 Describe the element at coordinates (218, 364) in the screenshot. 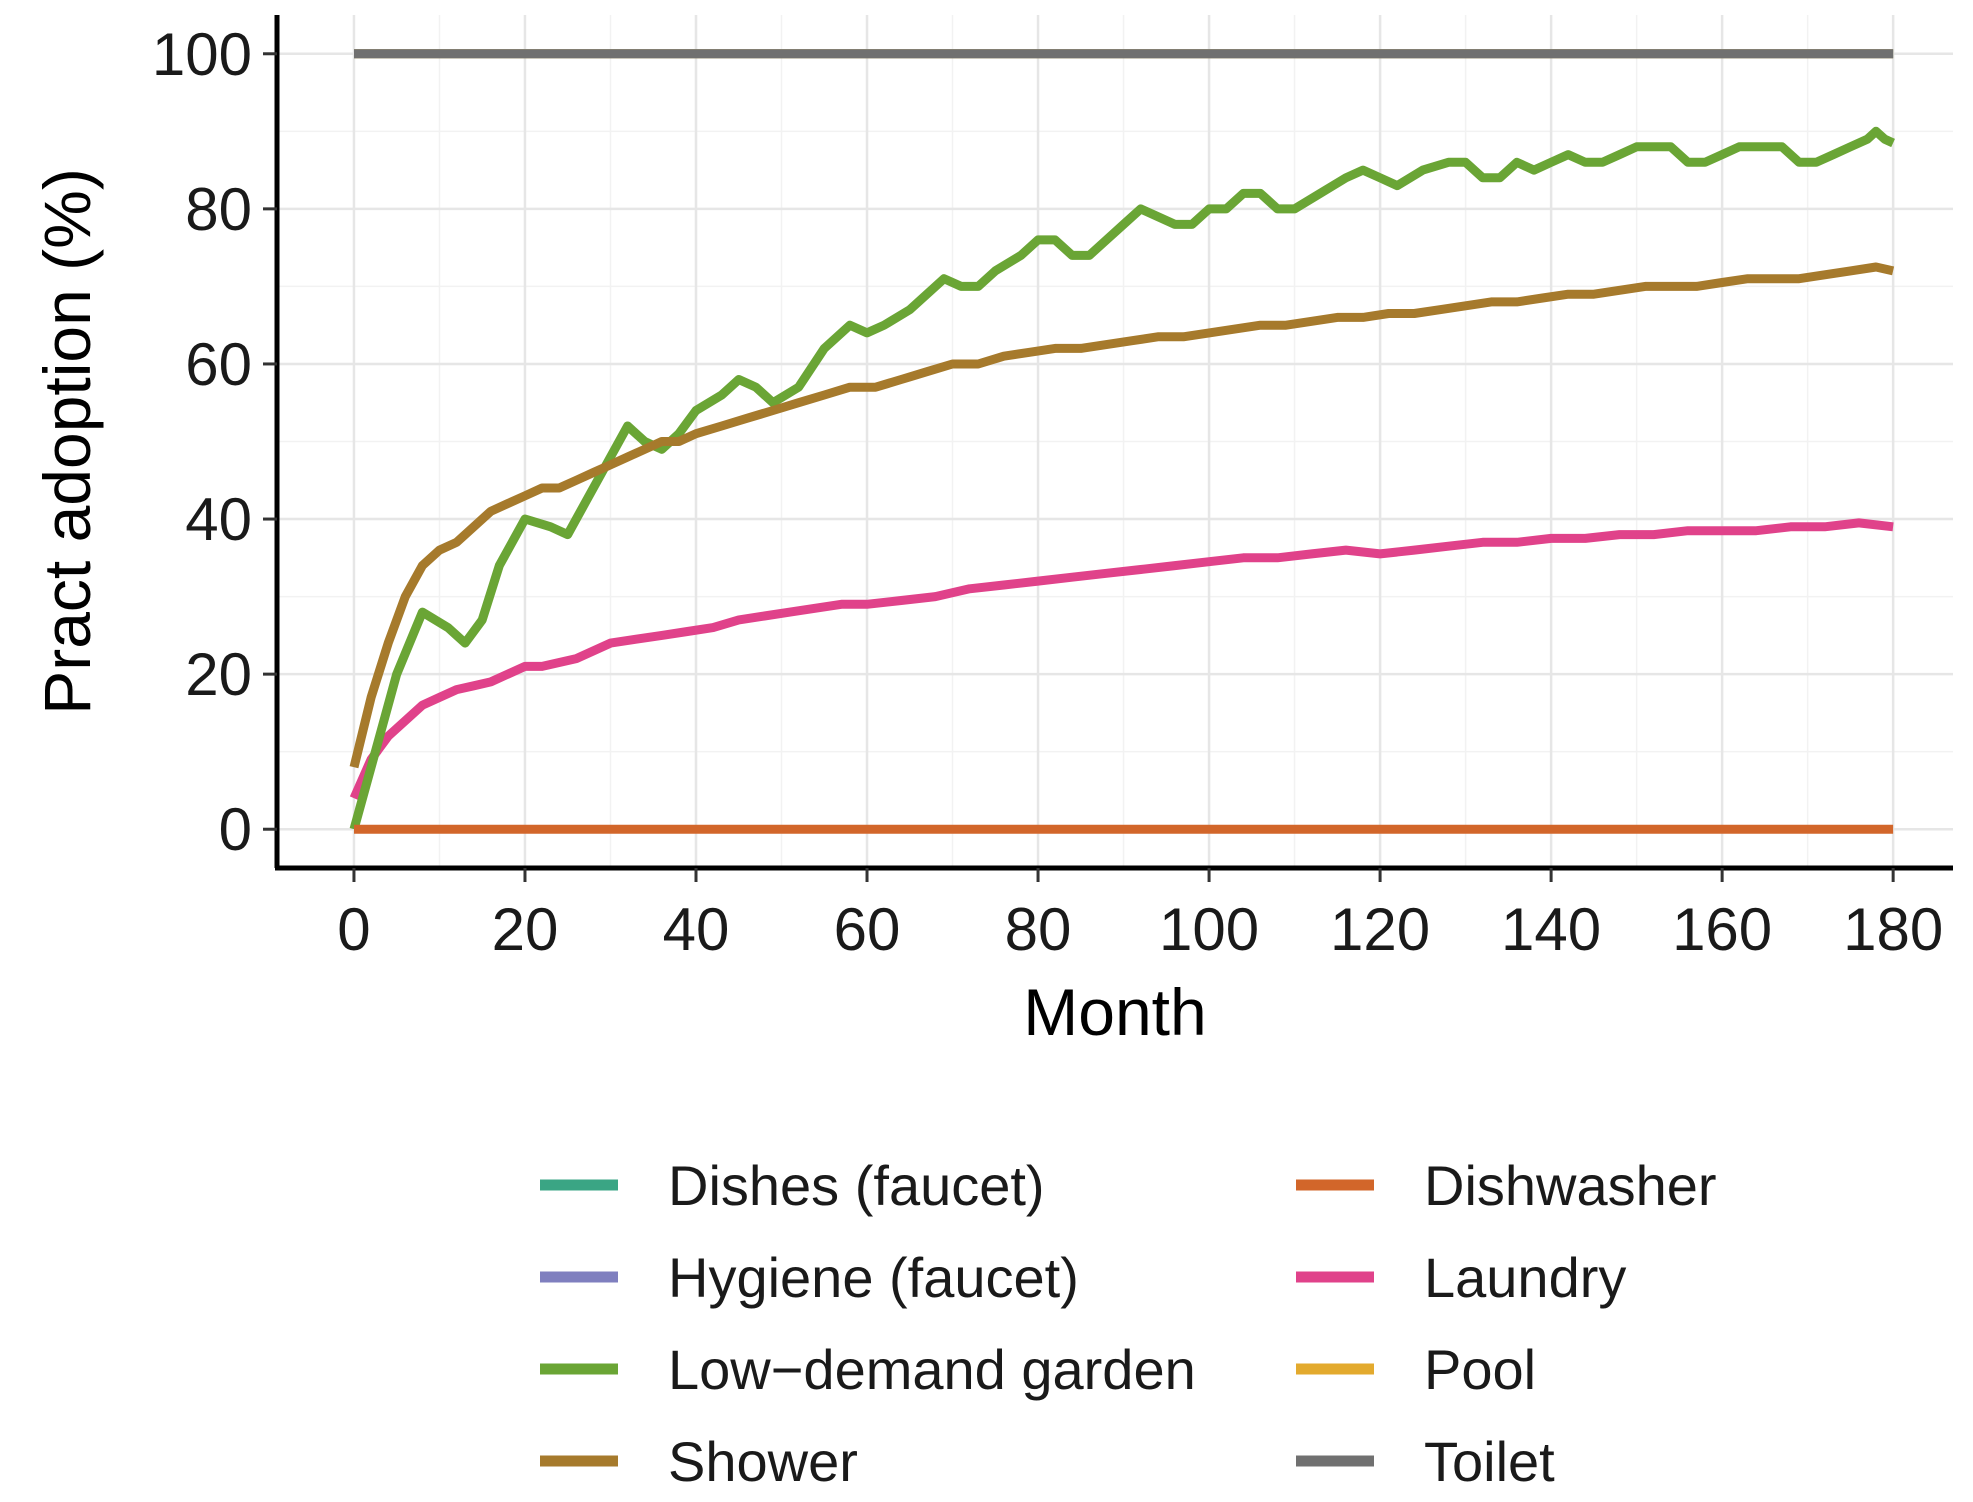

I see `y-tick-label: 60` at that location.